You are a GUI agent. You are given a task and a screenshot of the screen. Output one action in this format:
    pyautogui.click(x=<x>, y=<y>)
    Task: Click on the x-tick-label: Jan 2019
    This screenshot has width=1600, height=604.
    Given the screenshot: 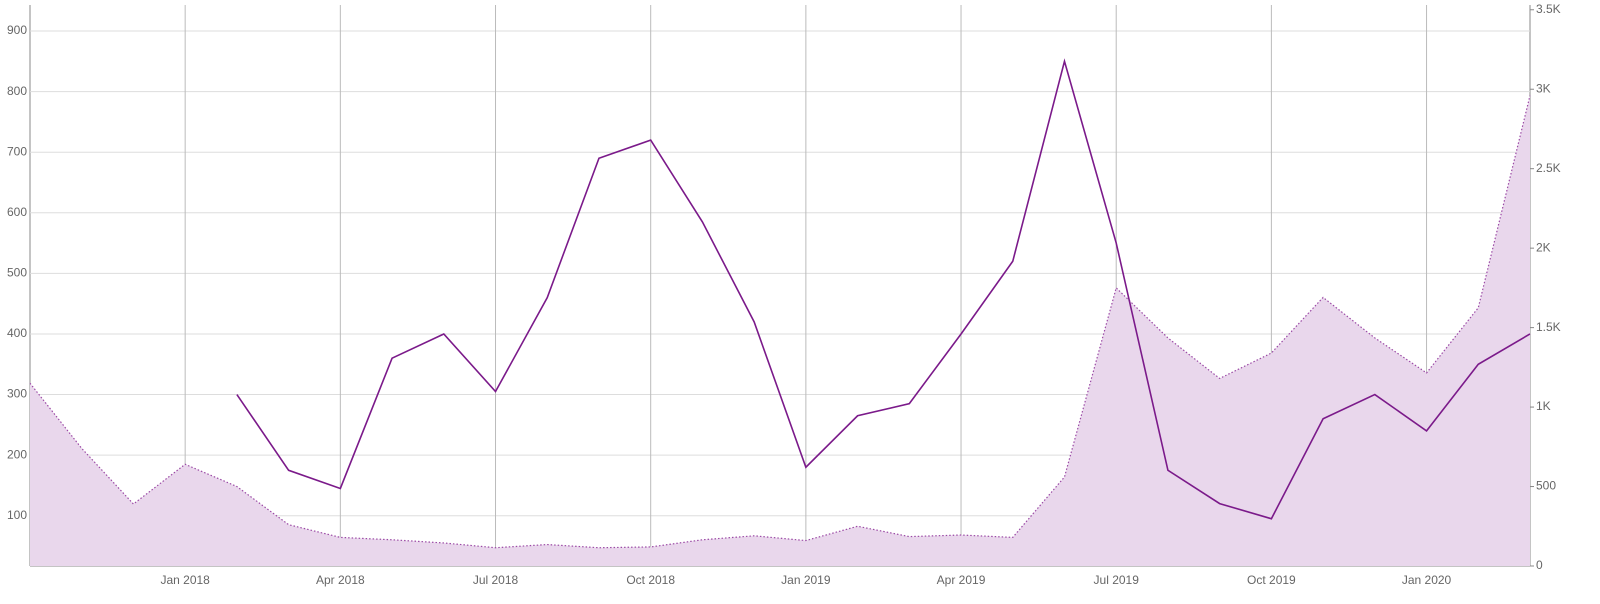 What is the action you would take?
    pyautogui.click(x=806, y=580)
    